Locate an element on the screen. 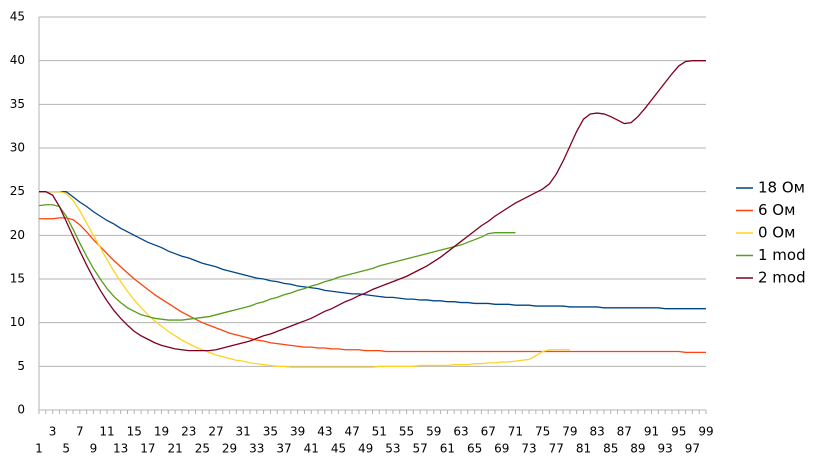  y-tick-label: 10 is located at coordinates (17, 322).